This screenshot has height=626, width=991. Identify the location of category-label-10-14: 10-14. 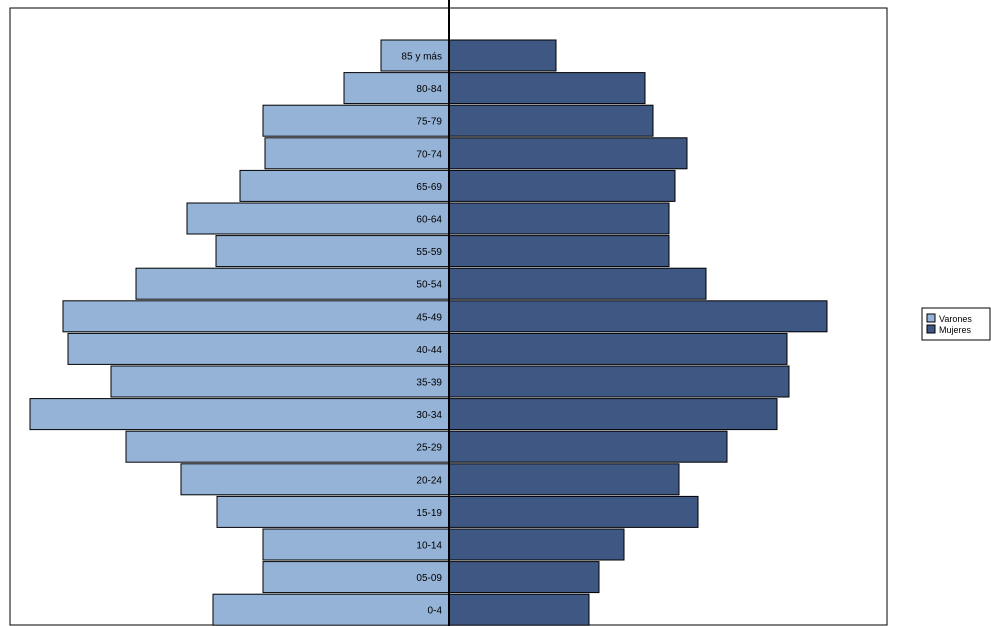
(429, 546).